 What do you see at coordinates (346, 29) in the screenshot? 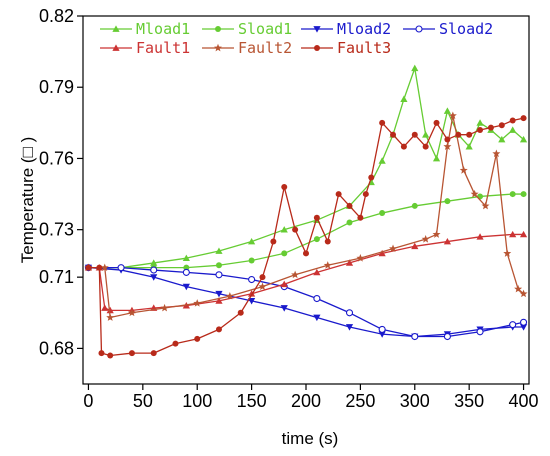
I see `legend-item-mload2: Mload2` at bounding box center [346, 29].